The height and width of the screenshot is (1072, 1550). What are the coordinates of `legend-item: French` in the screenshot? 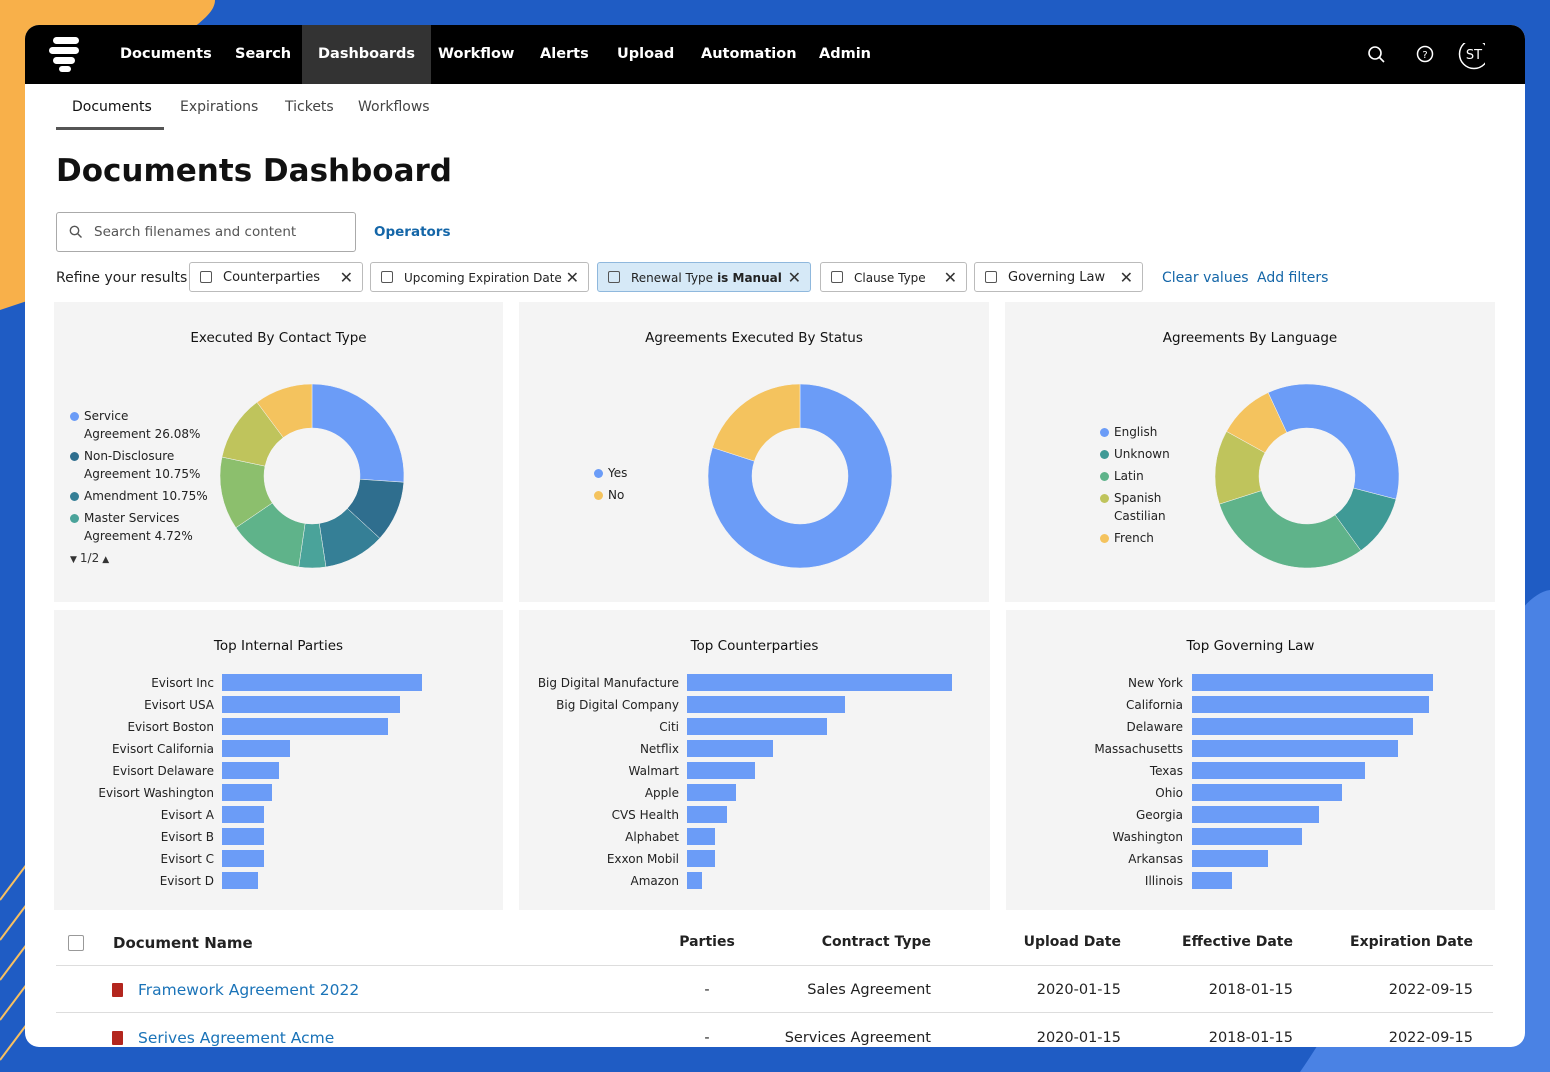 It's located at (1140, 538).